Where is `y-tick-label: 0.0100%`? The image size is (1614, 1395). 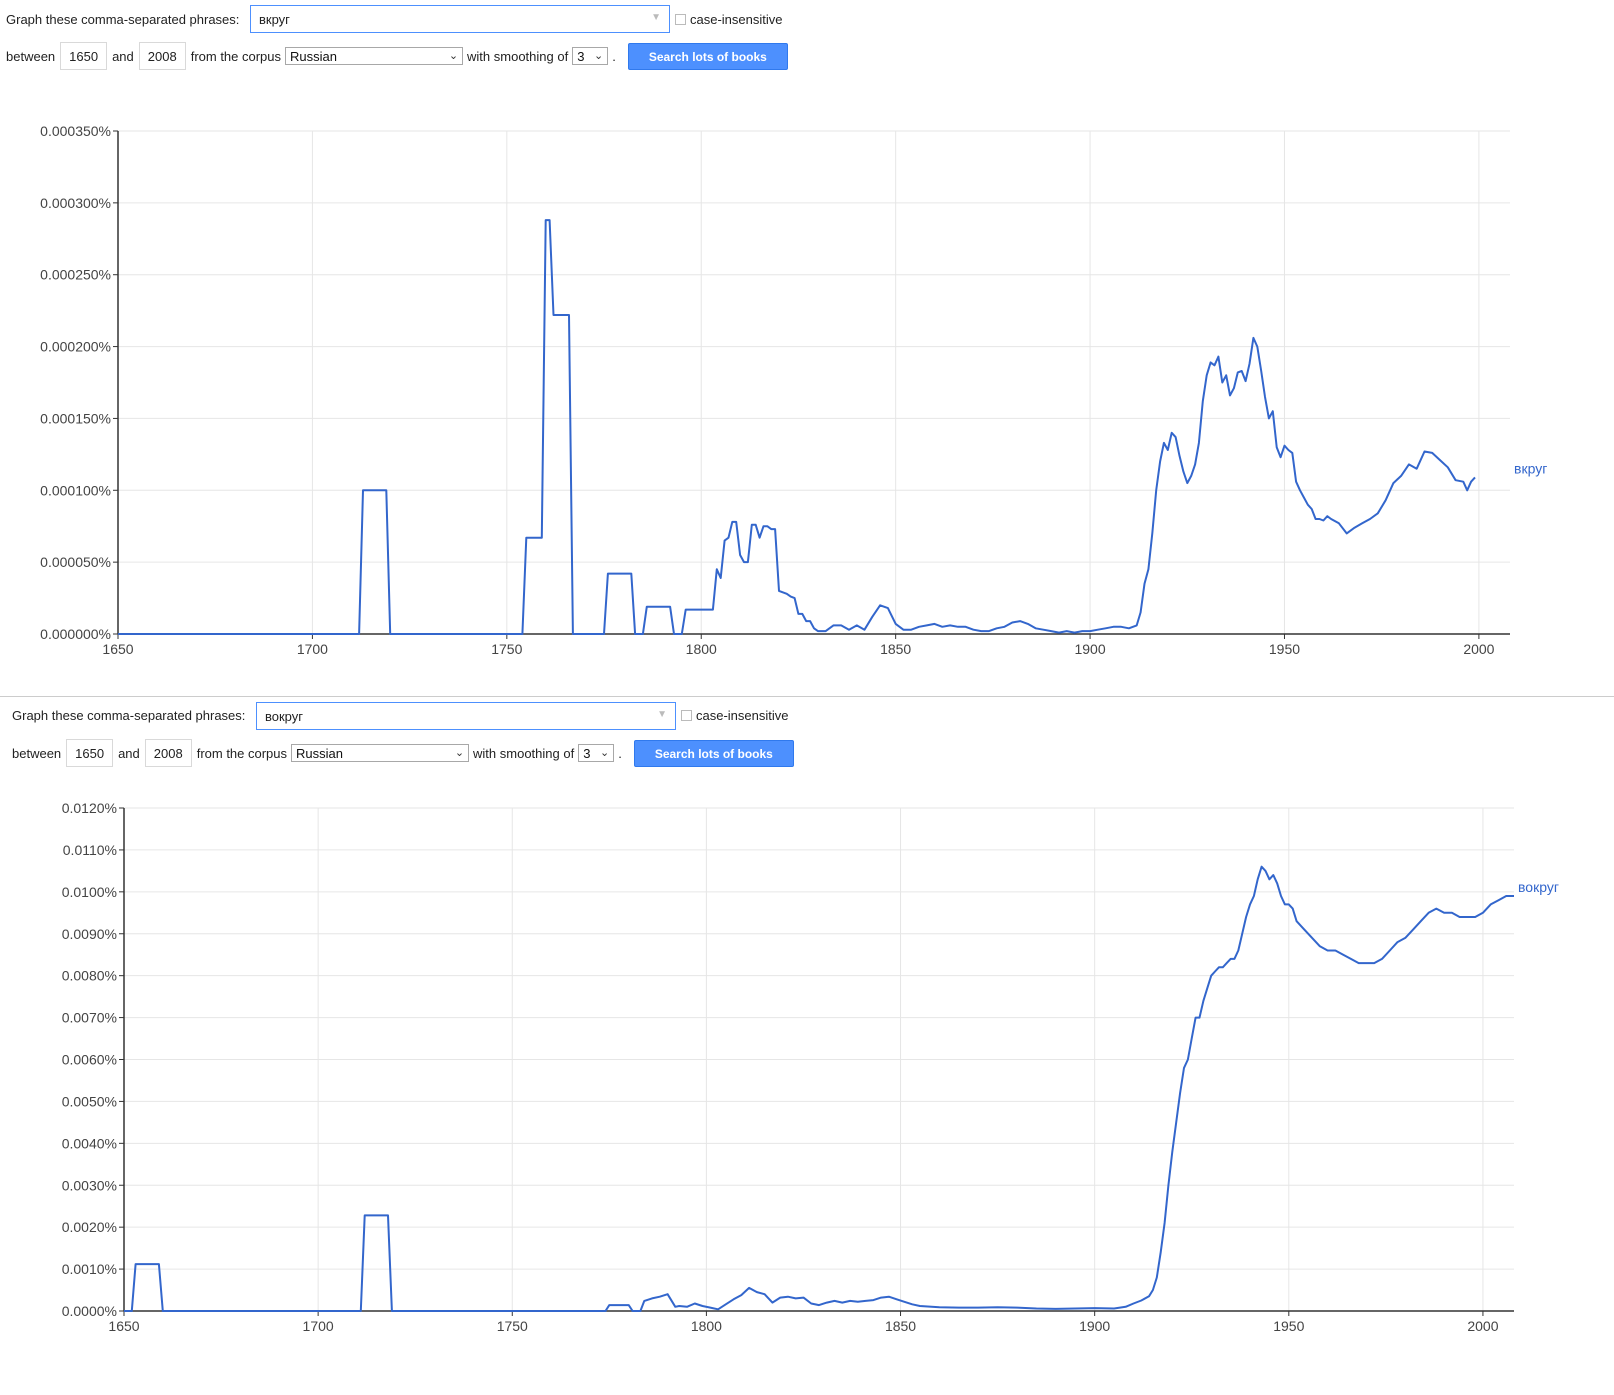
y-tick-label: 0.0100% is located at coordinates (89, 892).